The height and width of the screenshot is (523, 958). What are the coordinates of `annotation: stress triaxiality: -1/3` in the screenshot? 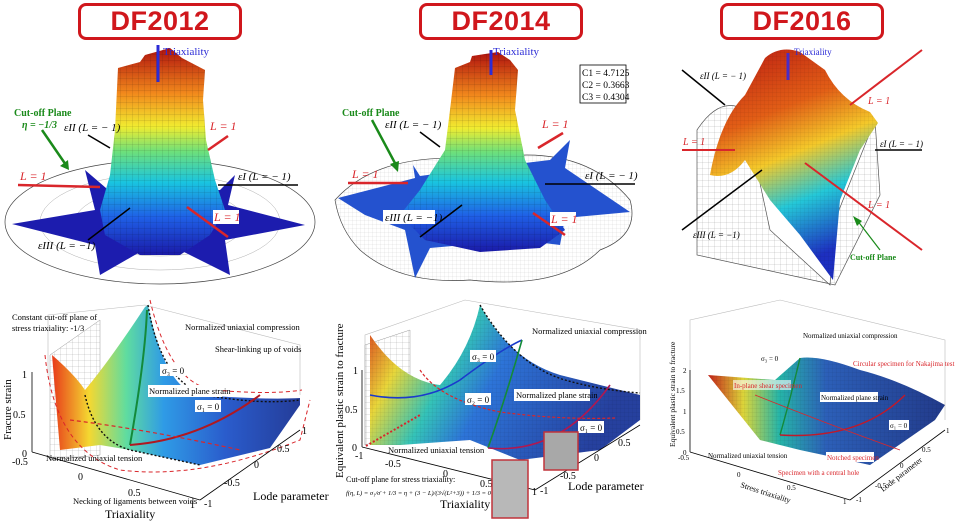 It's located at (48, 328).